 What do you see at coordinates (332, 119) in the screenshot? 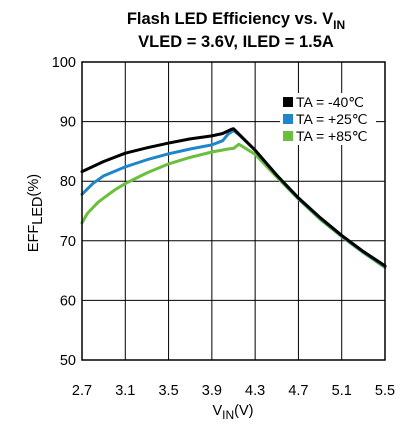
I see `legend-label-plus25: TA = +25℃` at bounding box center [332, 119].